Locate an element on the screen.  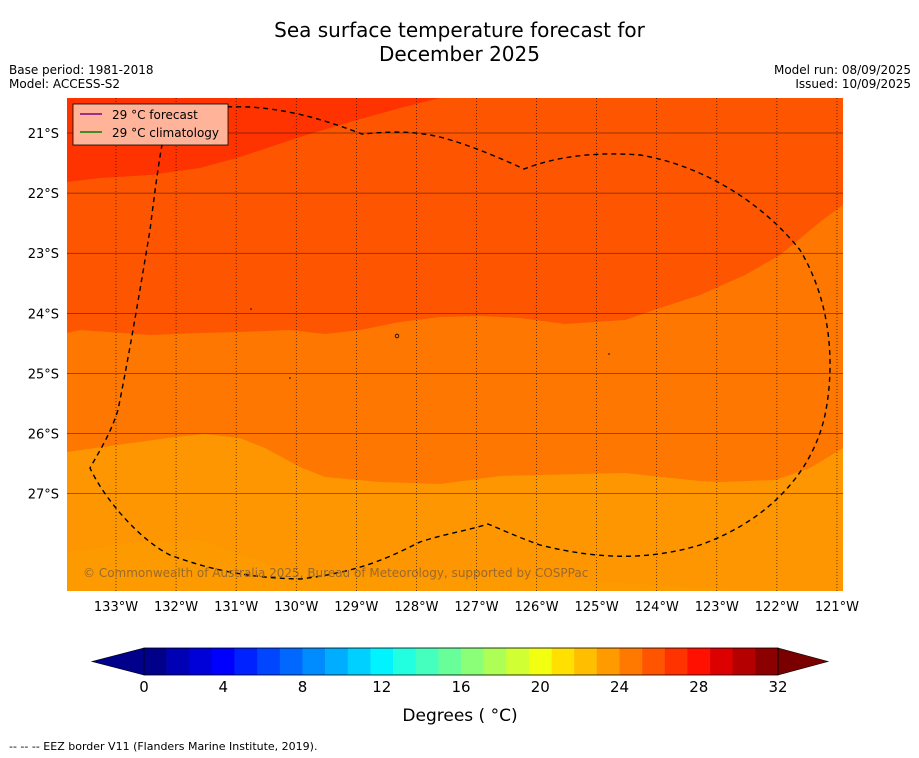
colorbar-outline is located at coordinates (461, 661).